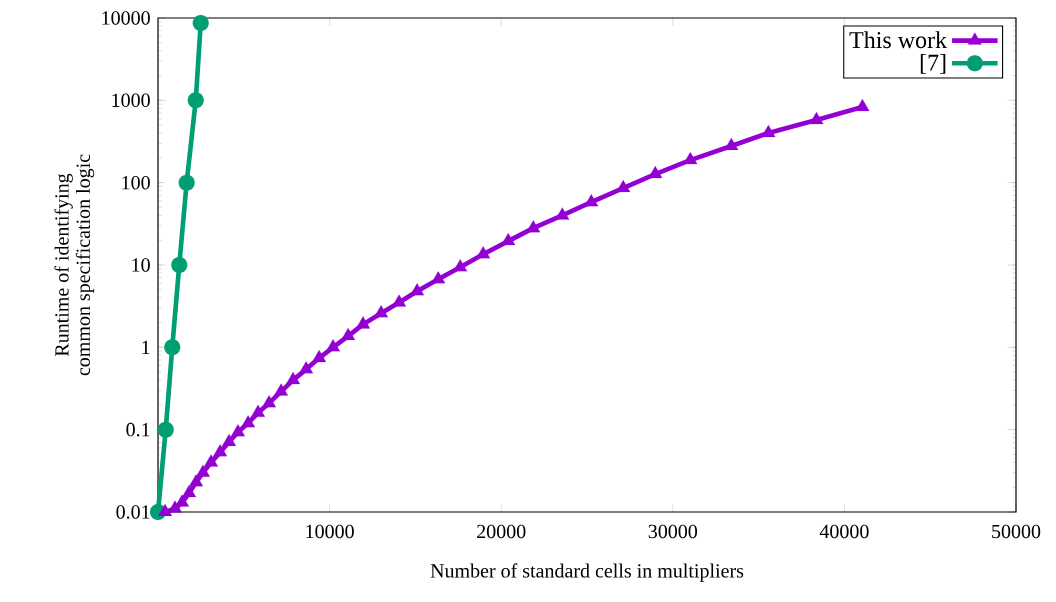 Image resolution: width=1056 pixels, height=602 pixels. I want to click on y-tick-label: 1000, so click(131, 100).